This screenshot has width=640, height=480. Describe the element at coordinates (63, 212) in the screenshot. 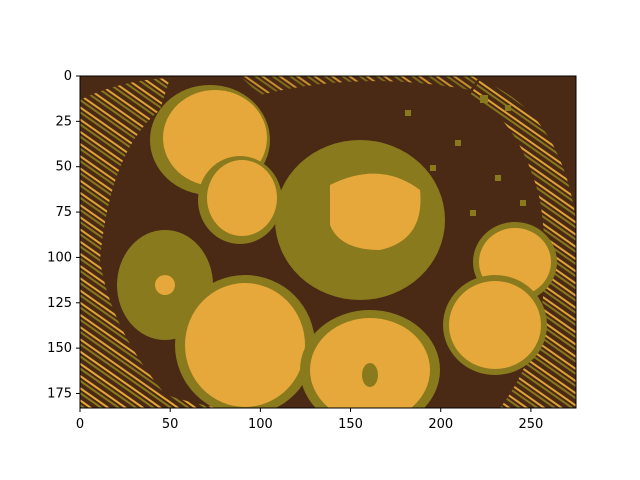

I see `y-tick-label: 75` at that location.